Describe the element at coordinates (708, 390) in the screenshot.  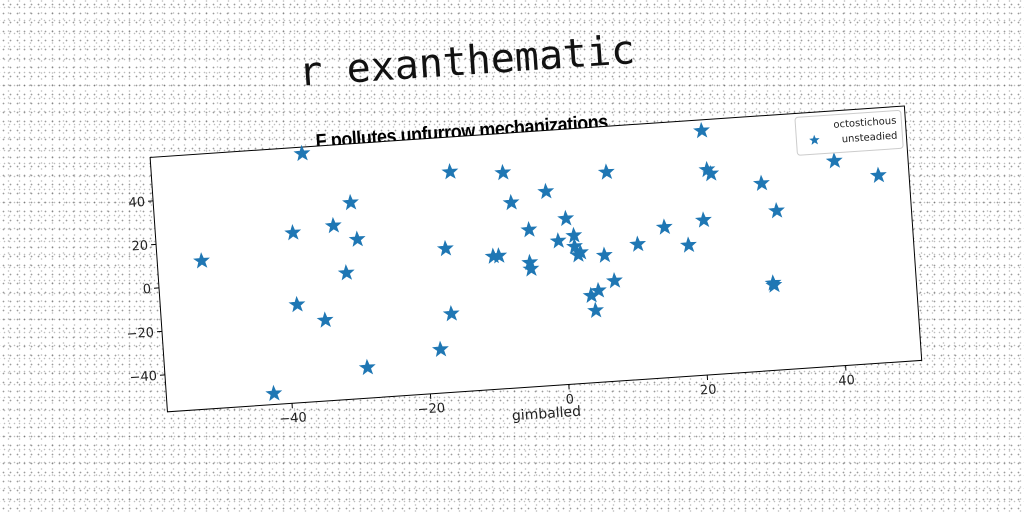
I see `x-tick-label: 20` at that location.